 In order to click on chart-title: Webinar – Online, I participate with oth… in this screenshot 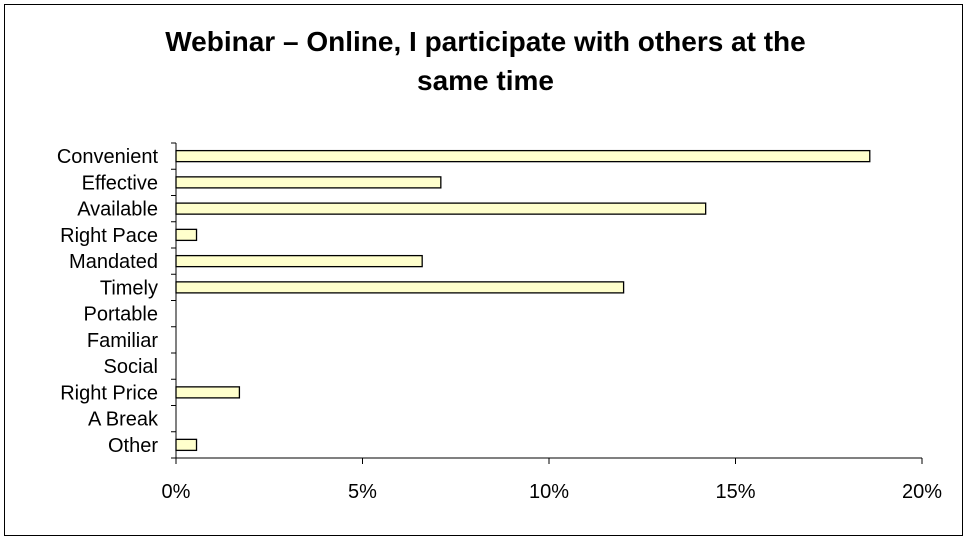, I will do `click(485, 61)`.